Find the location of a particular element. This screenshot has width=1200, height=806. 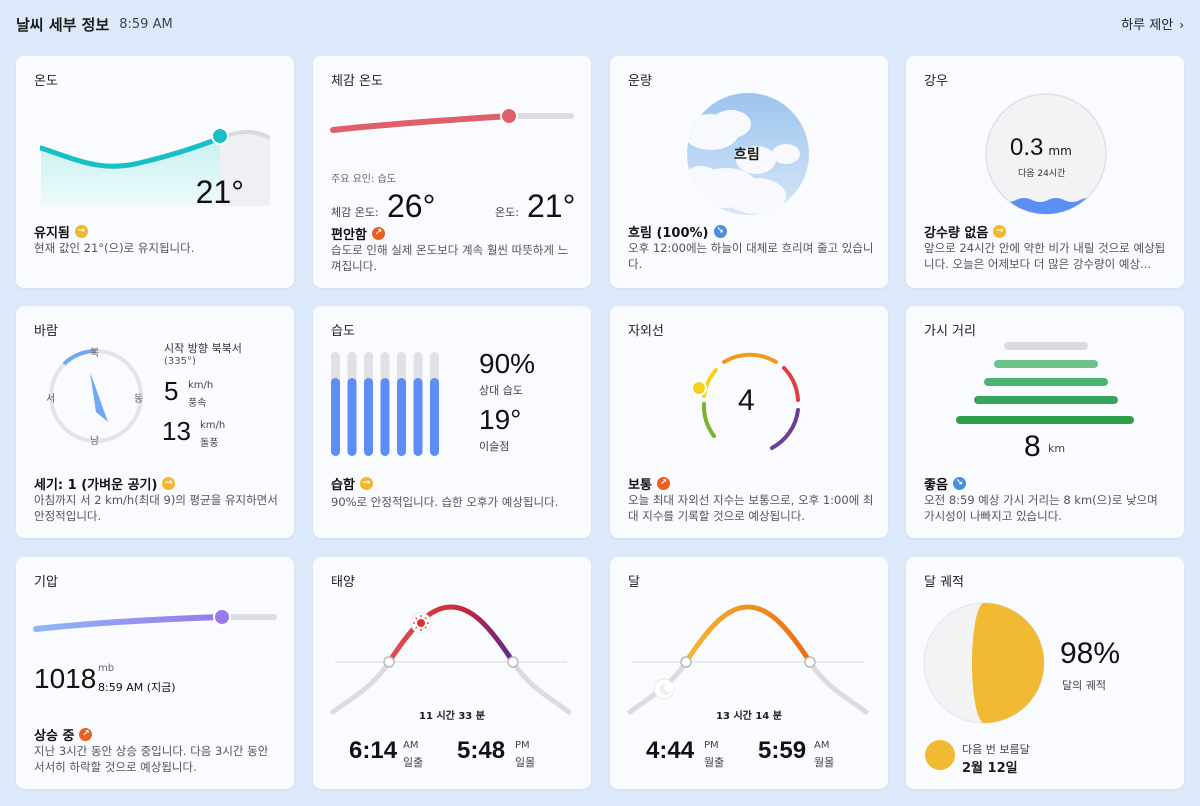

status-label: 흐림 (100%) is located at coordinates (668, 233).